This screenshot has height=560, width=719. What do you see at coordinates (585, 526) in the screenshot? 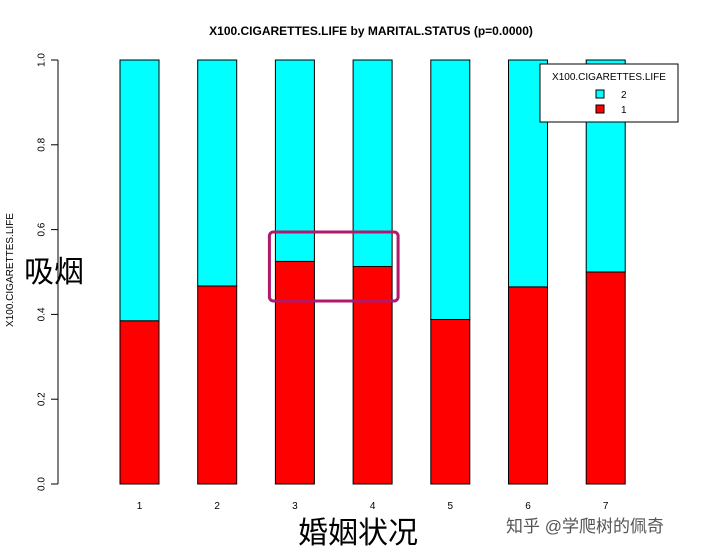
I see `watermark-text: 知乎 @学爬树的佩奇` at bounding box center [585, 526].